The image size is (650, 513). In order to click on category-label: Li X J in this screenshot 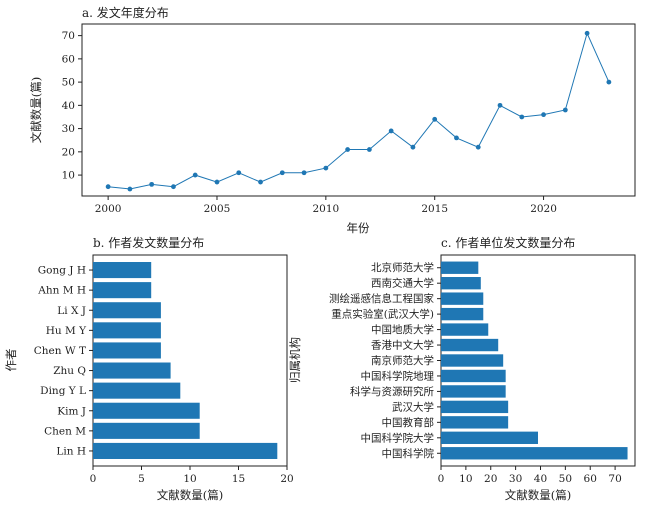, I will do `click(71, 311)`.